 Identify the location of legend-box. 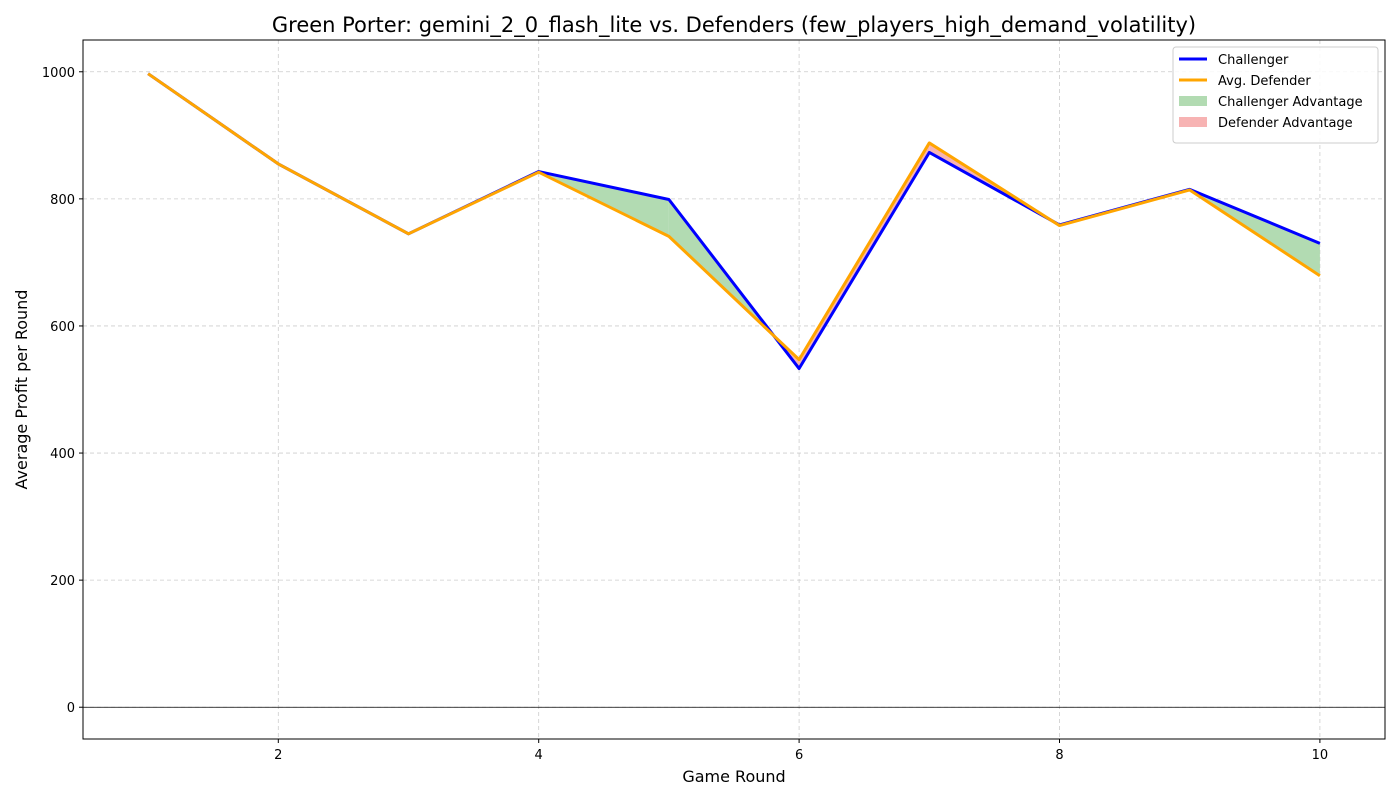
(1275, 95).